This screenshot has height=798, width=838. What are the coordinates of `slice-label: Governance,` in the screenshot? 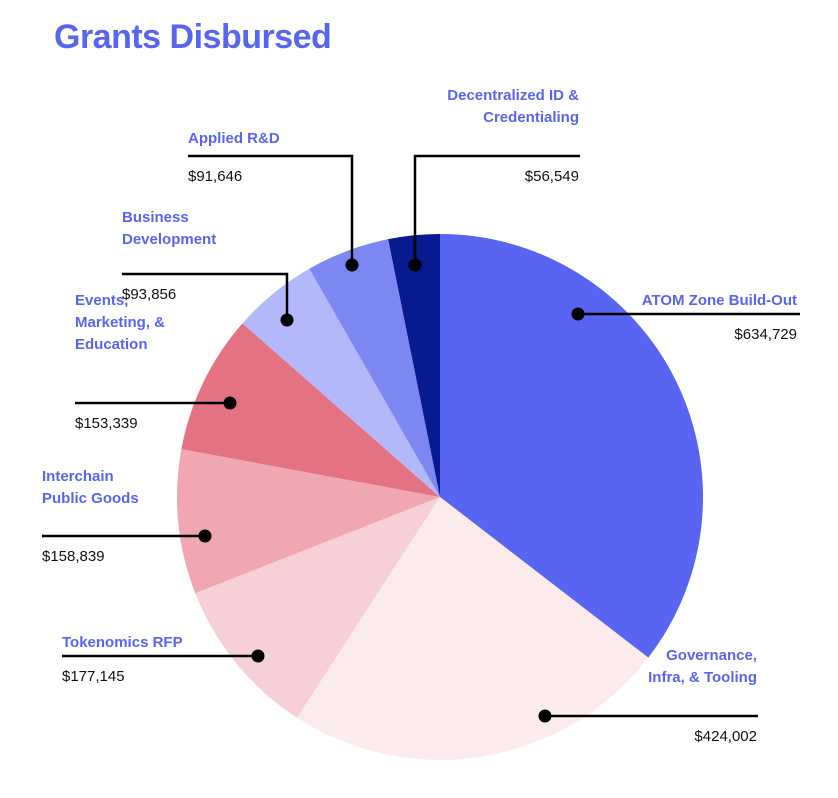 It's located at (711, 655).